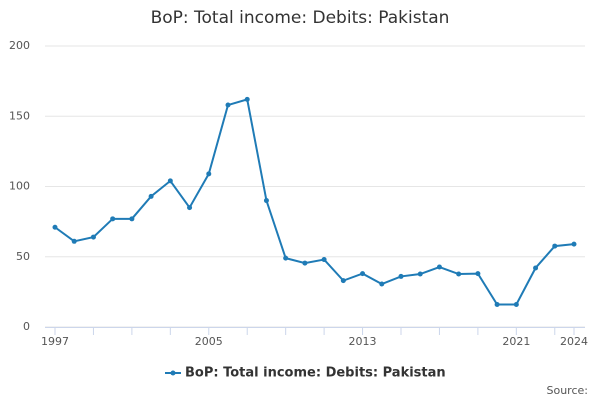 The width and height of the screenshot is (600, 400). Describe the element at coordinates (574, 341) in the screenshot. I see `x-tick-label: 2024` at that location.